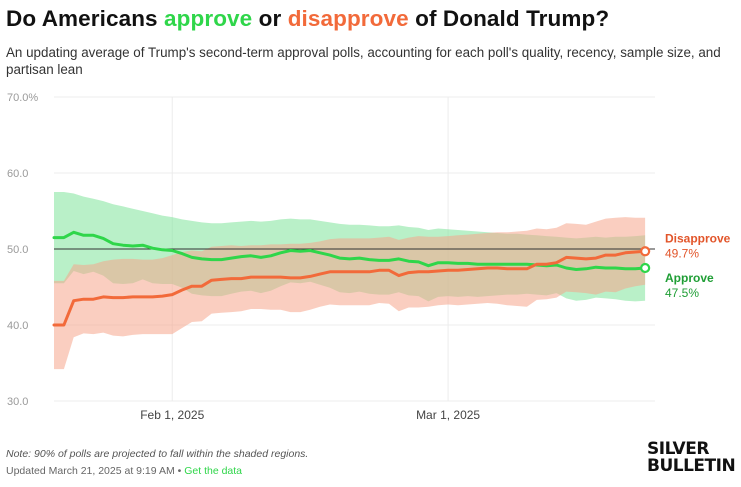 The height and width of the screenshot is (487, 741). Describe the element at coordinates (17, 250) in the screenshot. I see `y-tick-label: 50.0` at that location.